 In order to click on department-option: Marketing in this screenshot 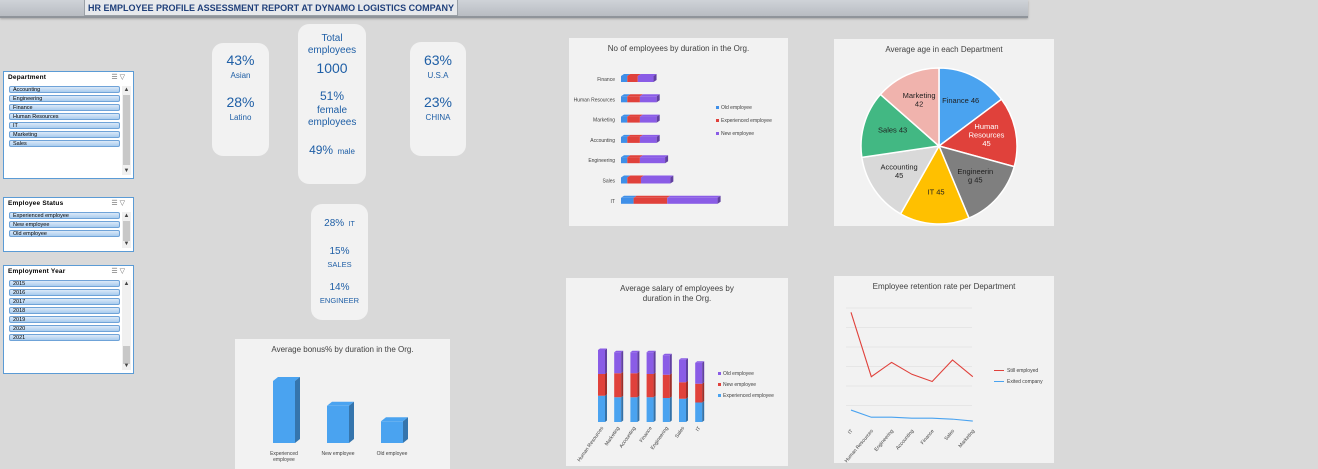, I will do `click(64, 134)`.